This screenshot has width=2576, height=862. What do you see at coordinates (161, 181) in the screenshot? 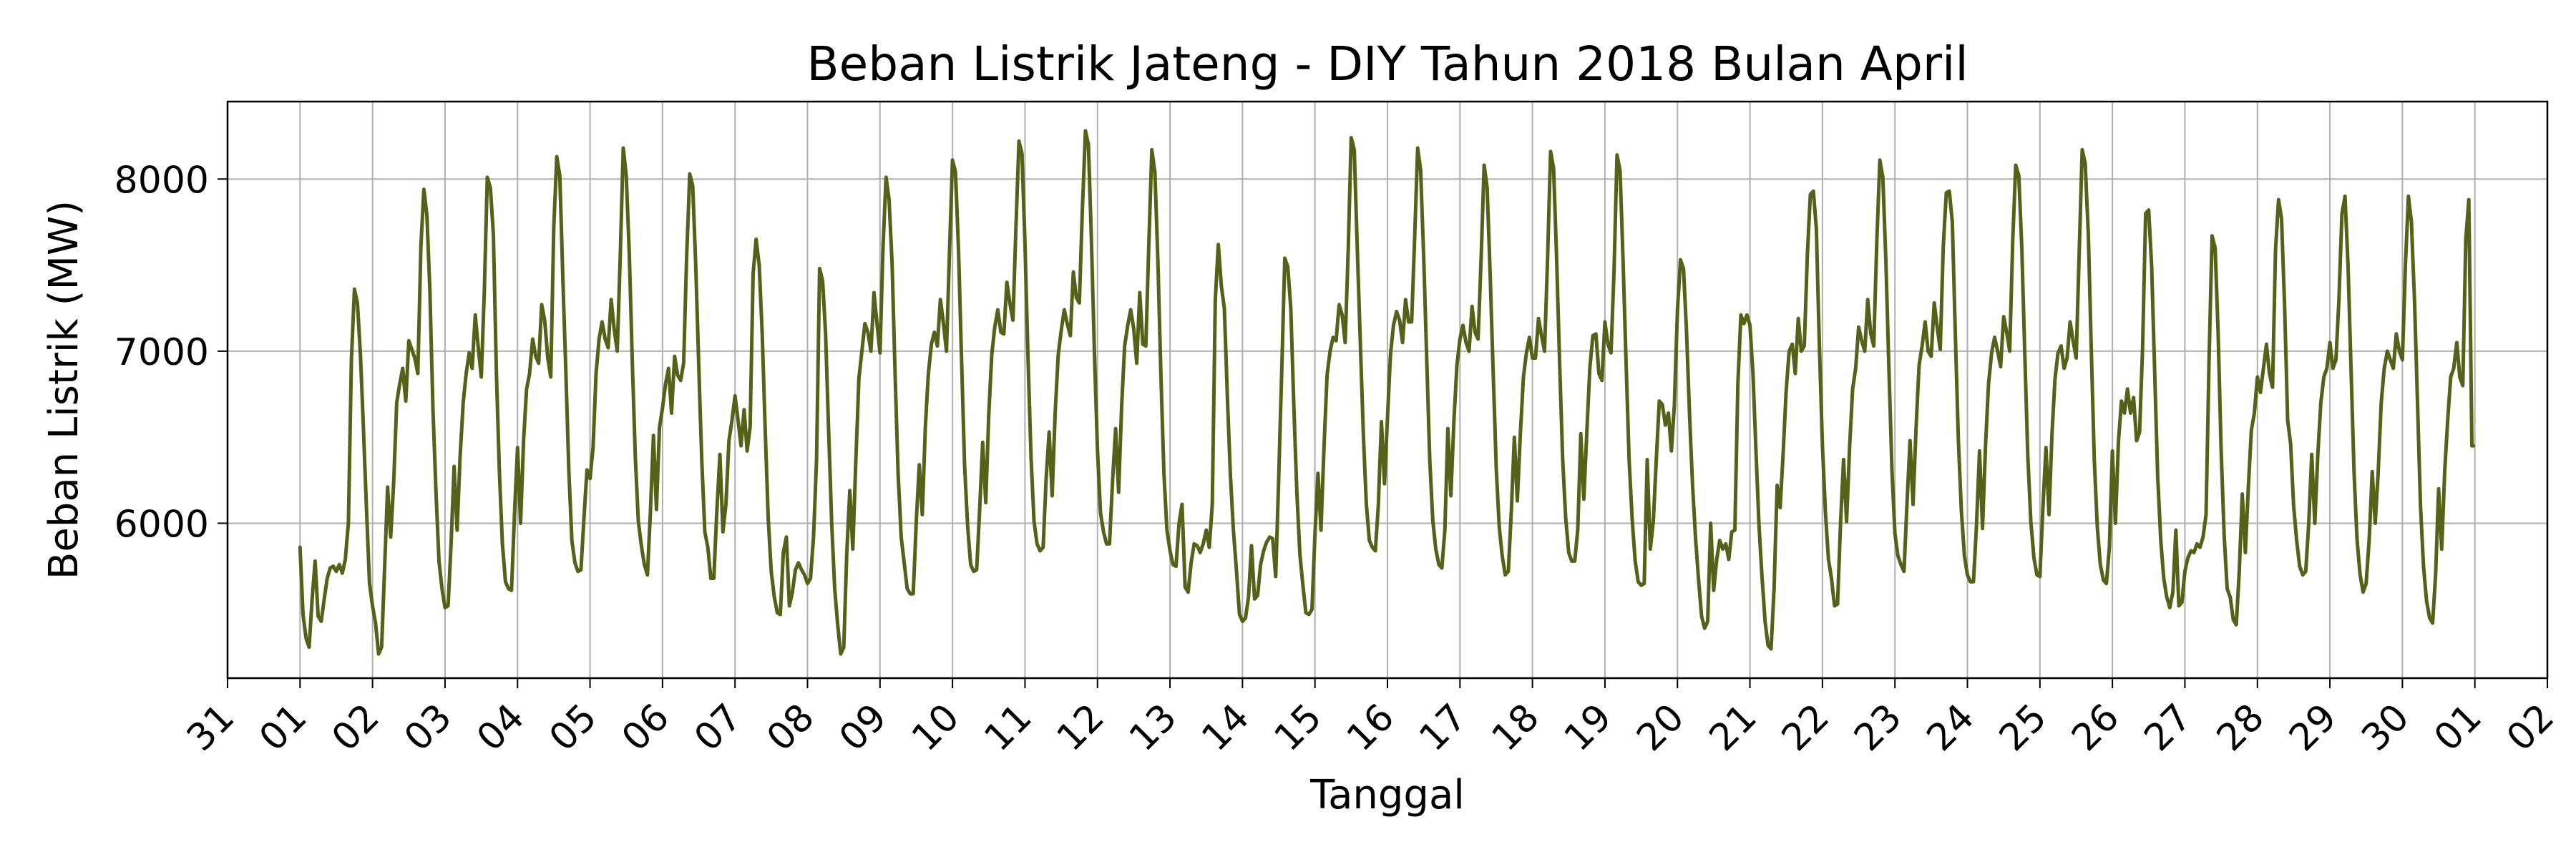
I see `y-tick-label: 8000` at bounding box center [161, 181].